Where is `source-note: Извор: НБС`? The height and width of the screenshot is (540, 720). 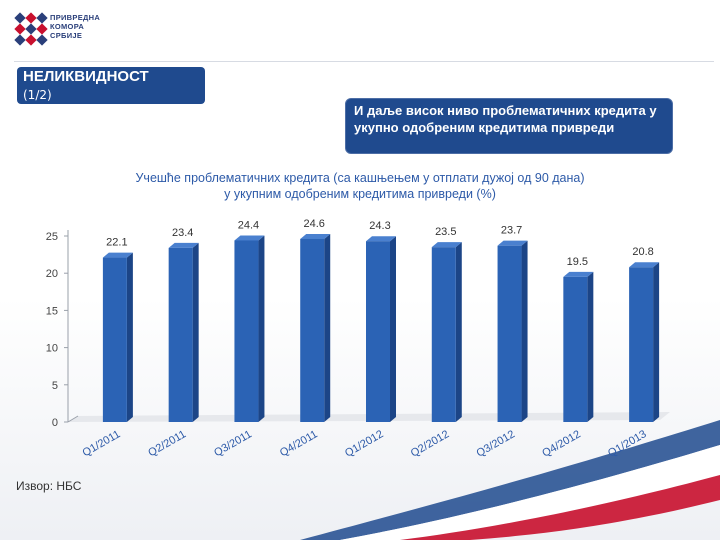
source-note: Извор: НБС is located at coordinates (49, 486).